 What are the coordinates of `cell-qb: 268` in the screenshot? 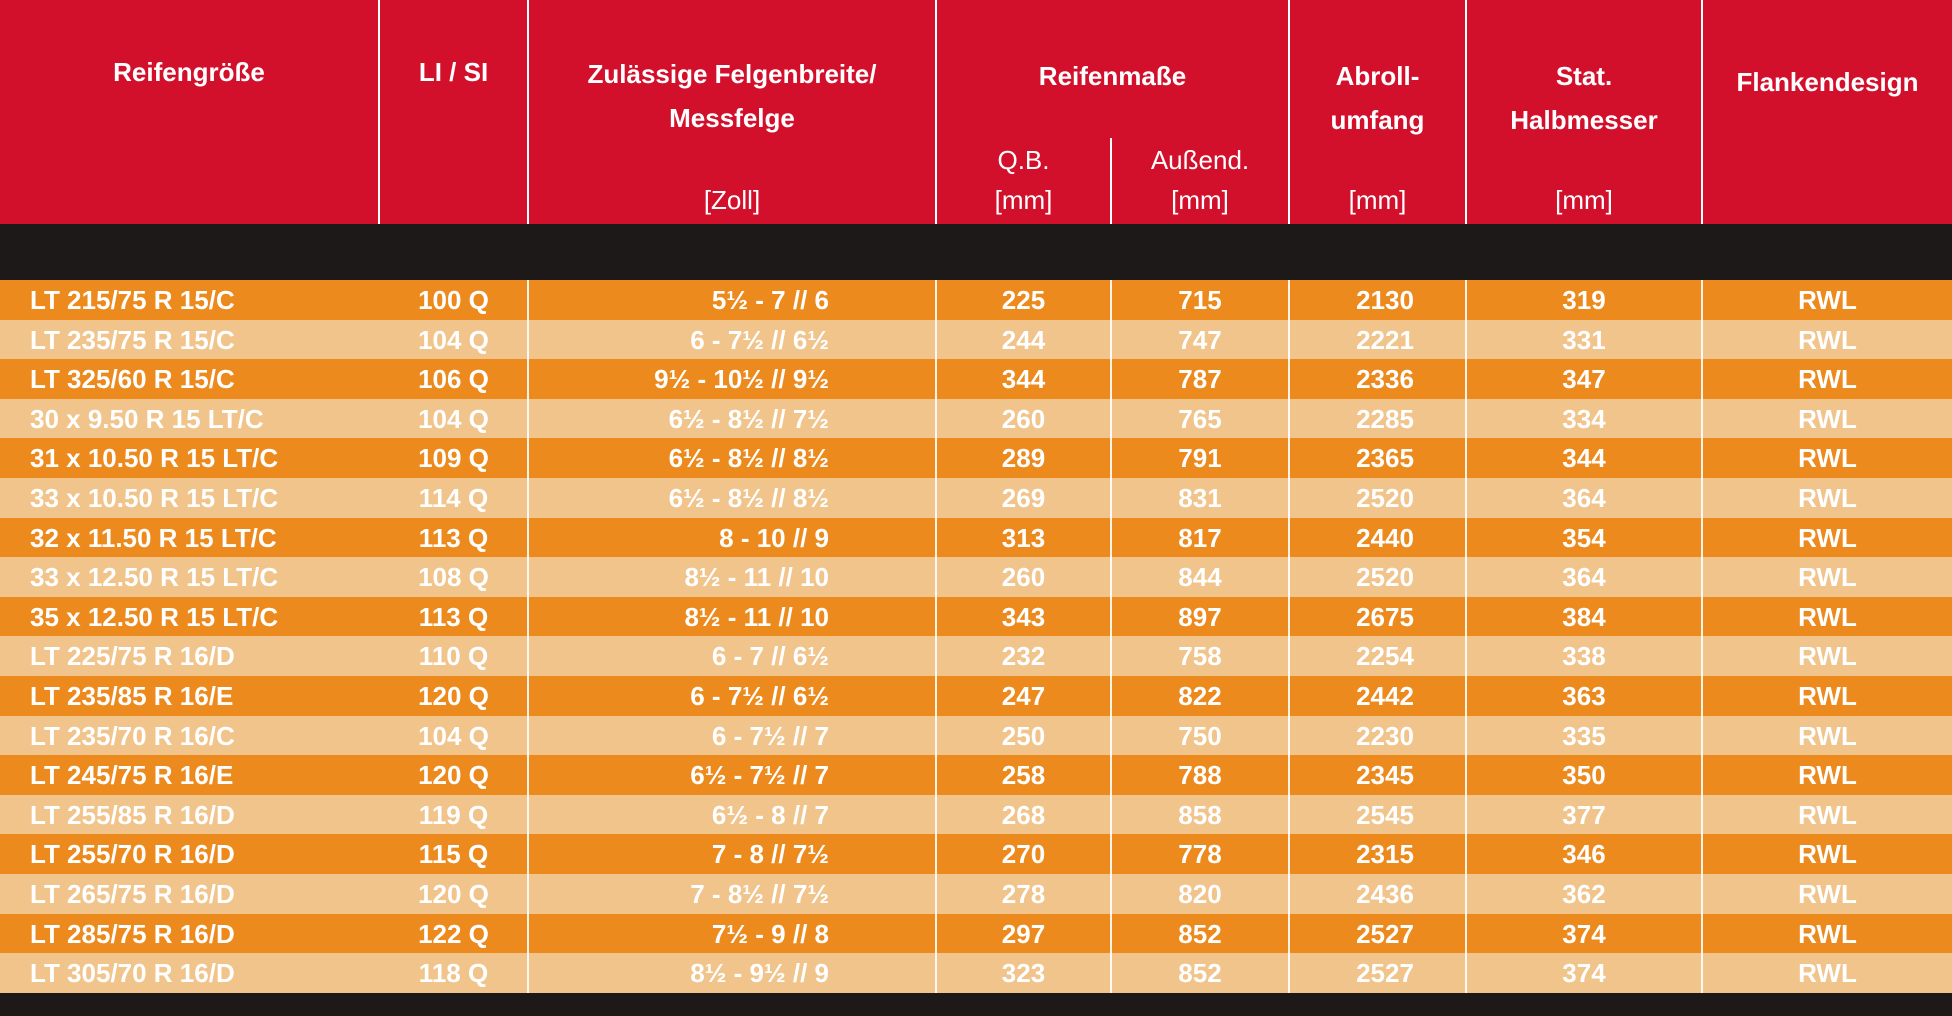 It's located at (1023, 814).